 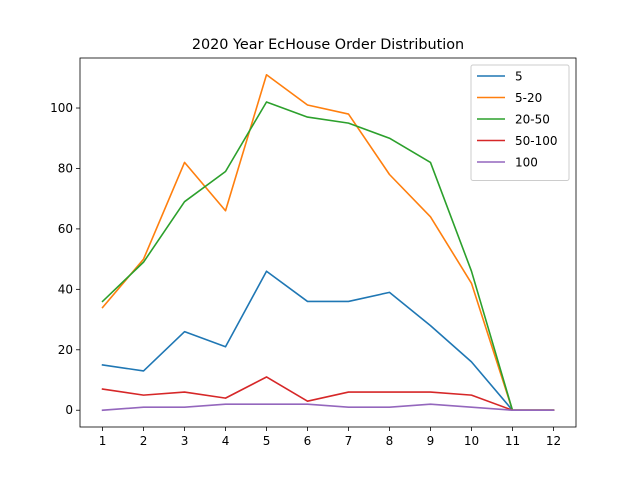 What do you see at coordinates (308, 441) in the screenshot?
I see `x-tick-label: 6` at bounding box center [308, 441].